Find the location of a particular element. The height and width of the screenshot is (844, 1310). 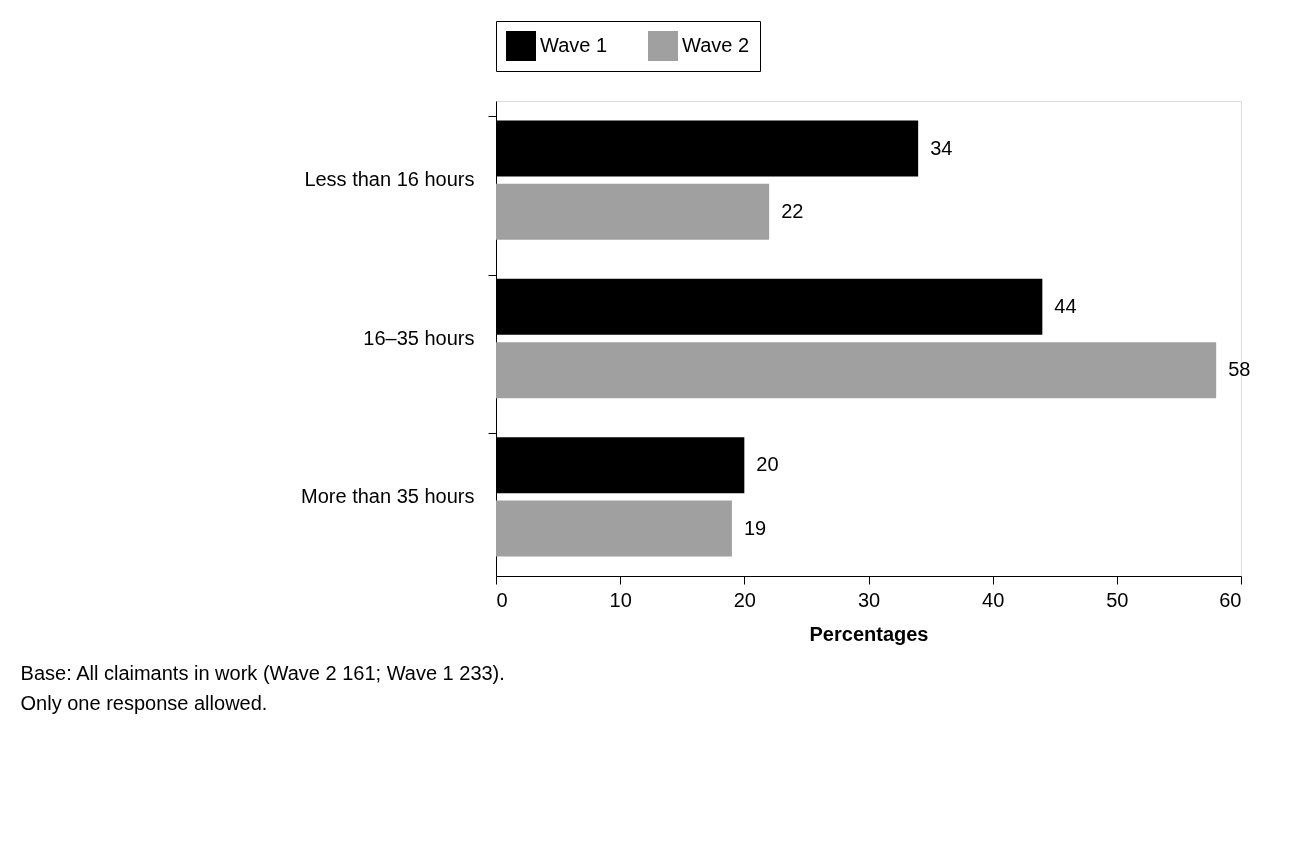

x-axis-title: Percentages is located at coordinates (869, 633).